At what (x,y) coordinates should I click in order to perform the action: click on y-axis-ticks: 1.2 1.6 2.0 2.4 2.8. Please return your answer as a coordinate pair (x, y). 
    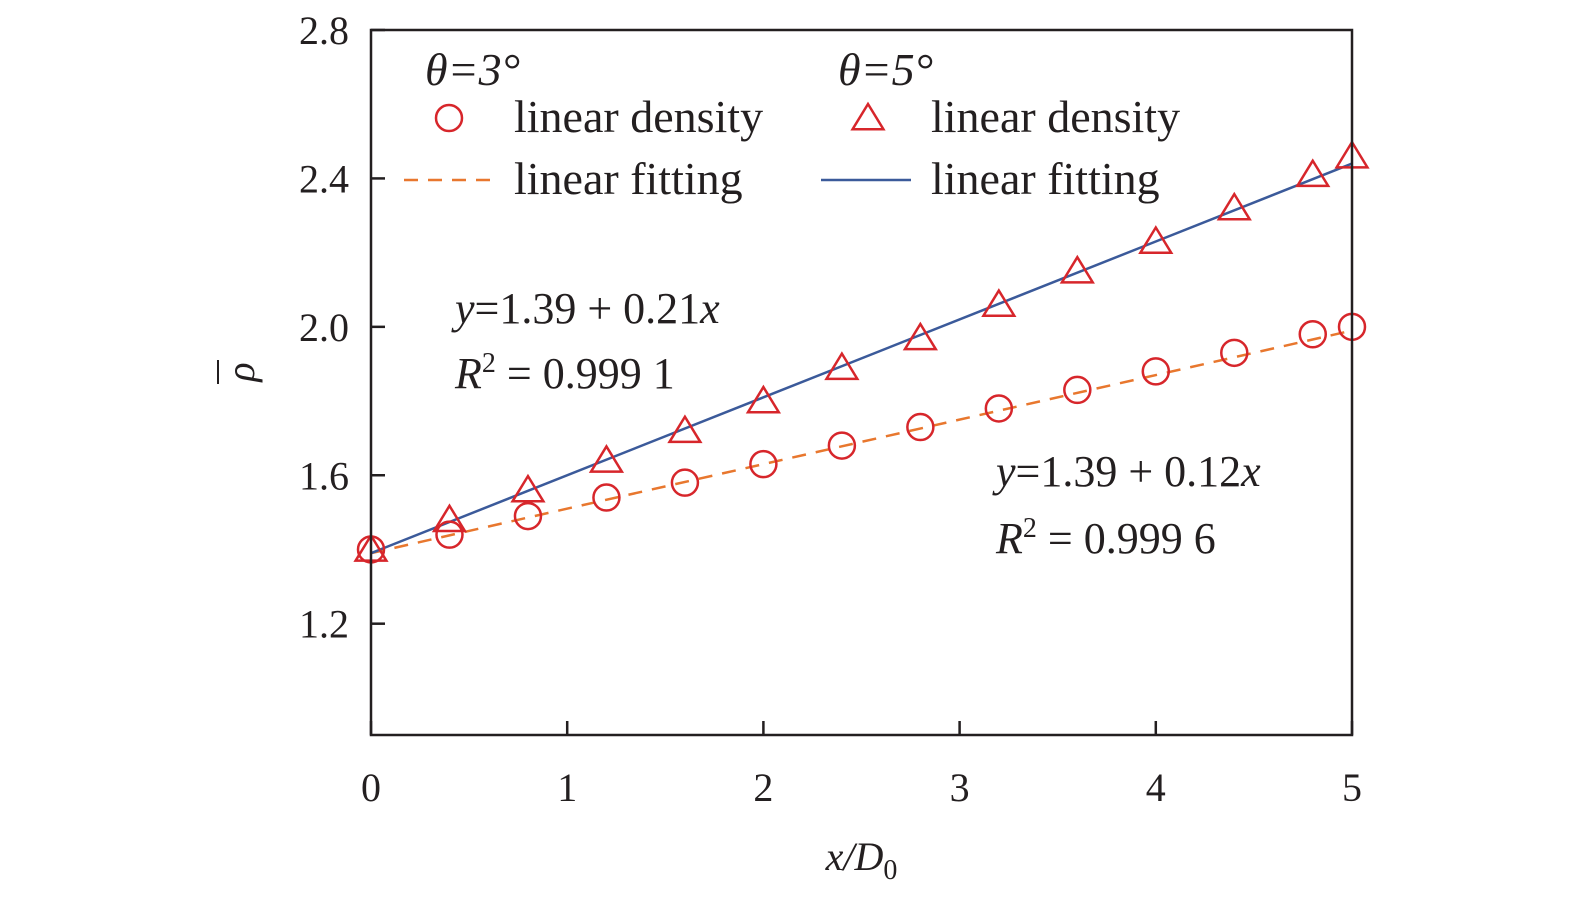
    Looking at the image, I should click on (342, 327).